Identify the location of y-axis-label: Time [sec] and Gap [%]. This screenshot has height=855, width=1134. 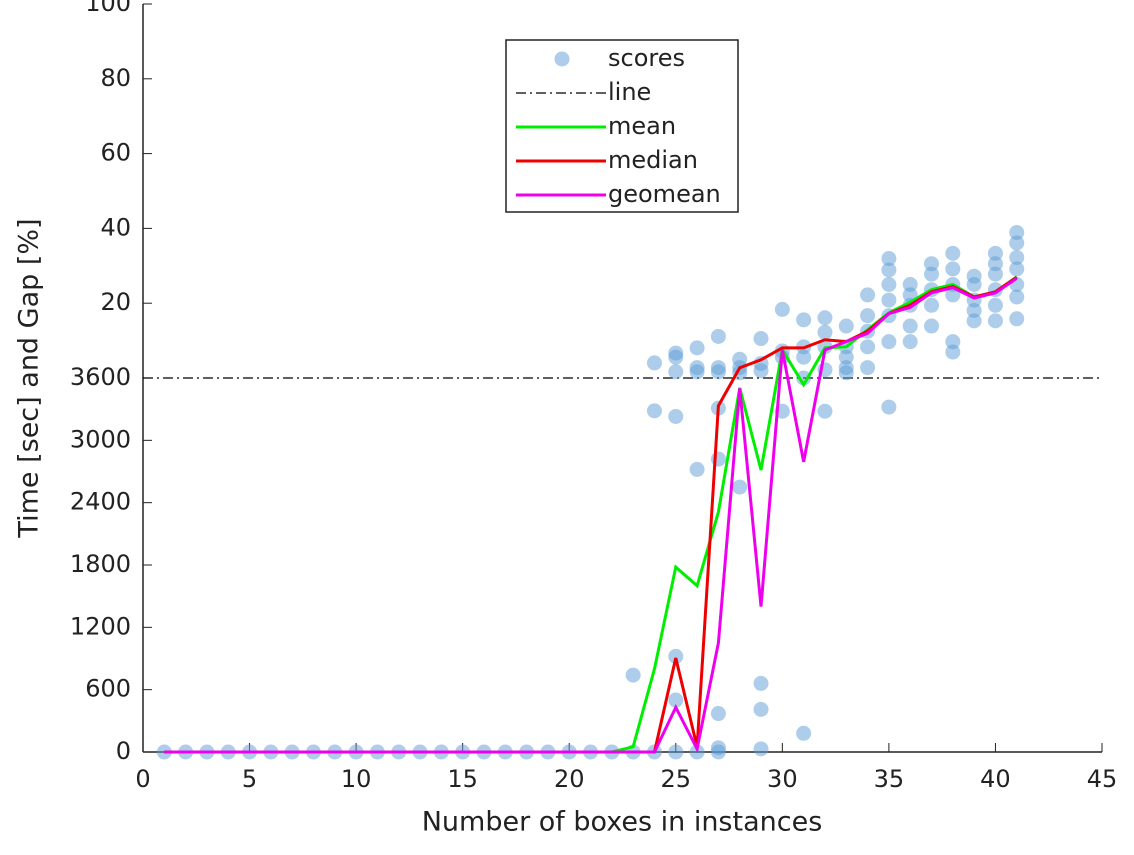
(29, 378).